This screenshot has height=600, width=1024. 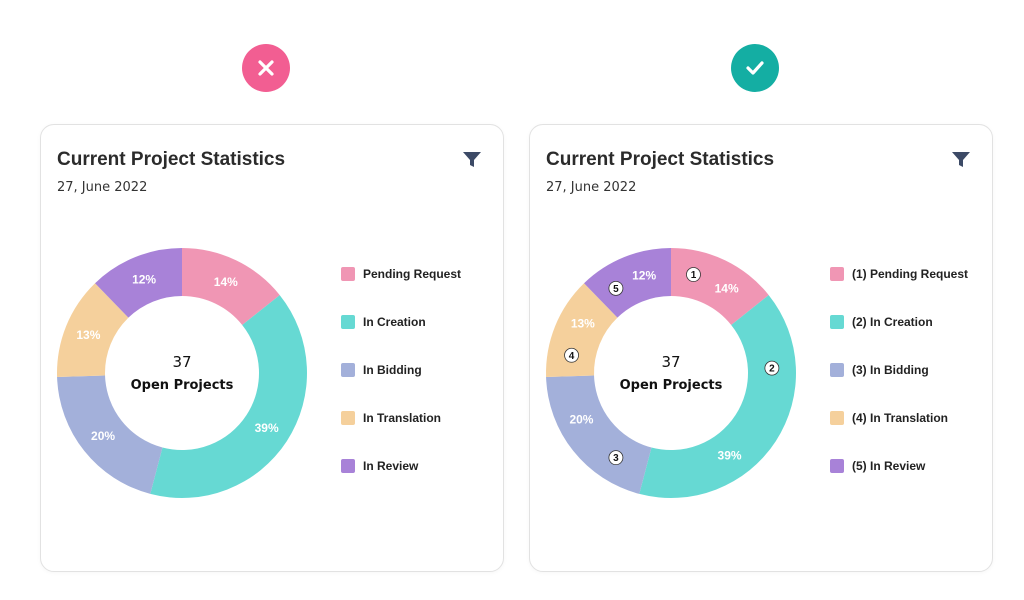 What do you see at coordinates (900, 418) in the screenshot?
I see `legend-label: (4) In Translation` at bounding box center [900, 418].